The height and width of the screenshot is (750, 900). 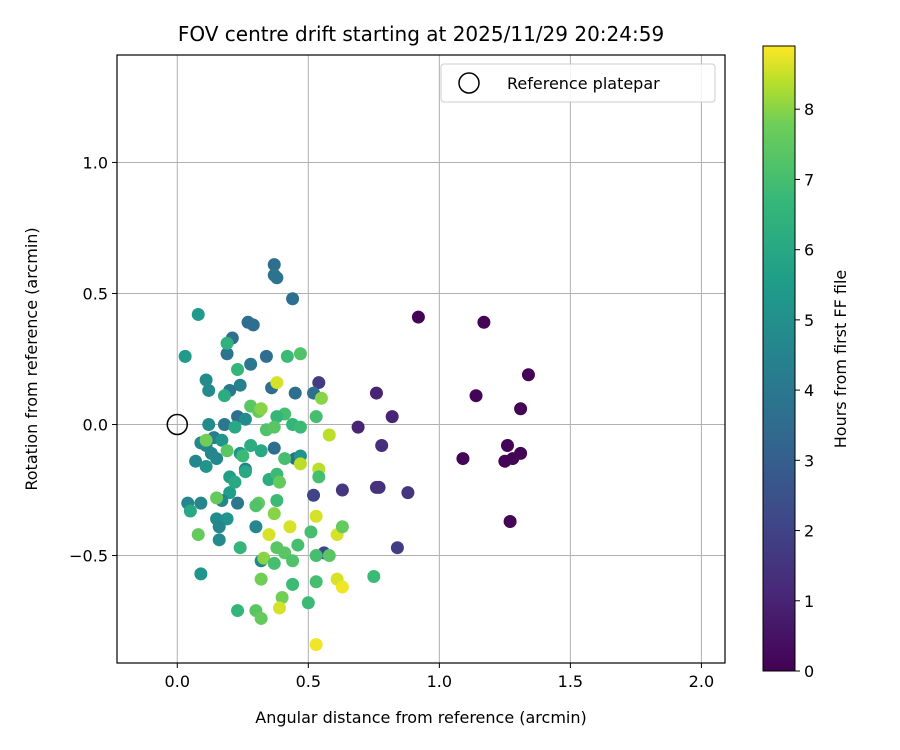 I want to click on colorbar-tick-label: 2, so click(x=809, y=531).